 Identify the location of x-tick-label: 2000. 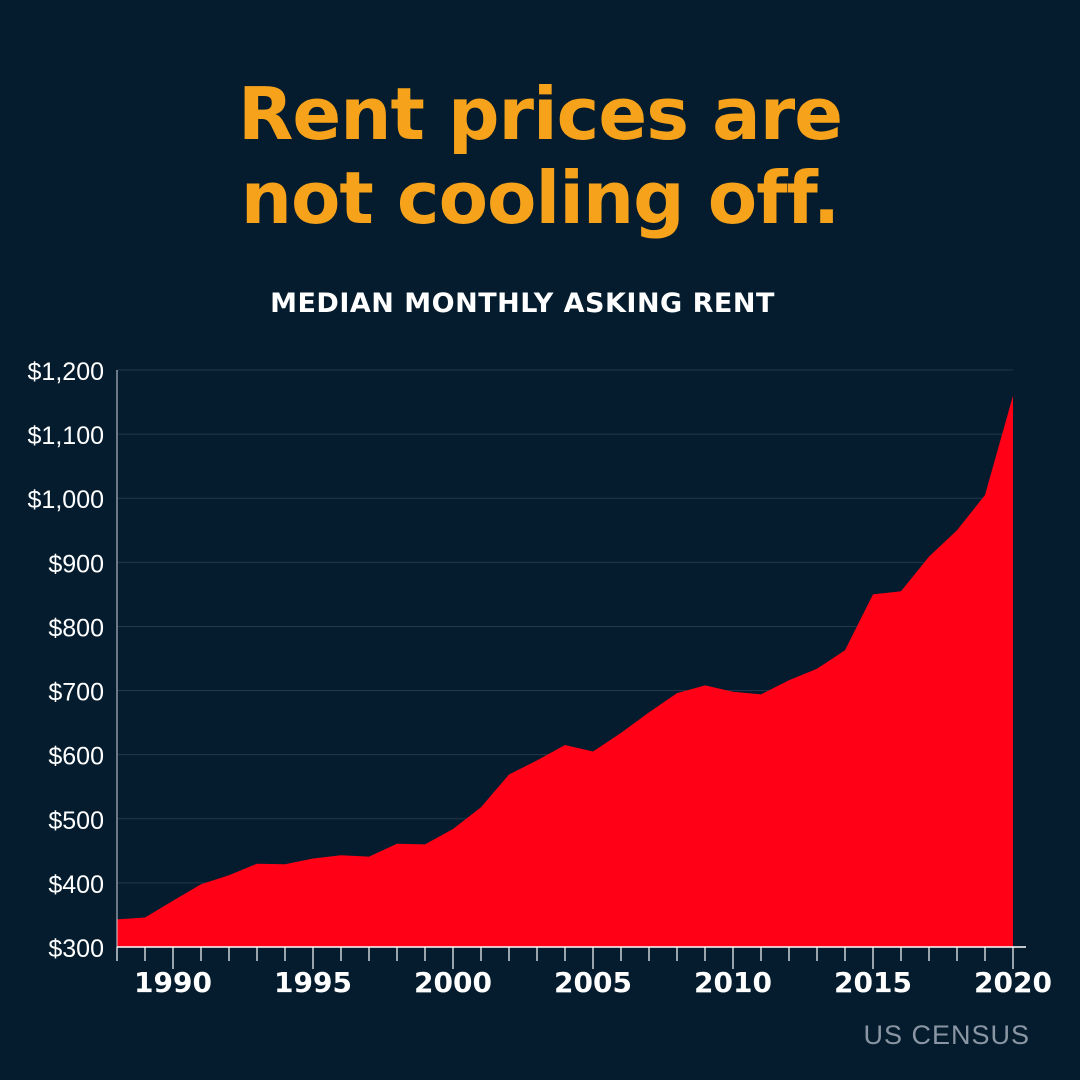
(453, 982).